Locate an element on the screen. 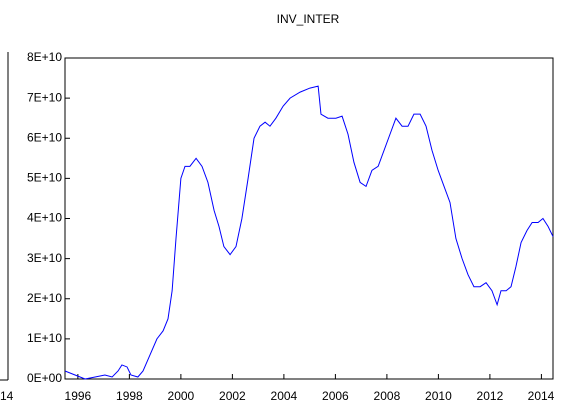 The width and height of the screenshot is (564, 405). y-tick-label: 2E+10 is located at coordinates (44, 298).